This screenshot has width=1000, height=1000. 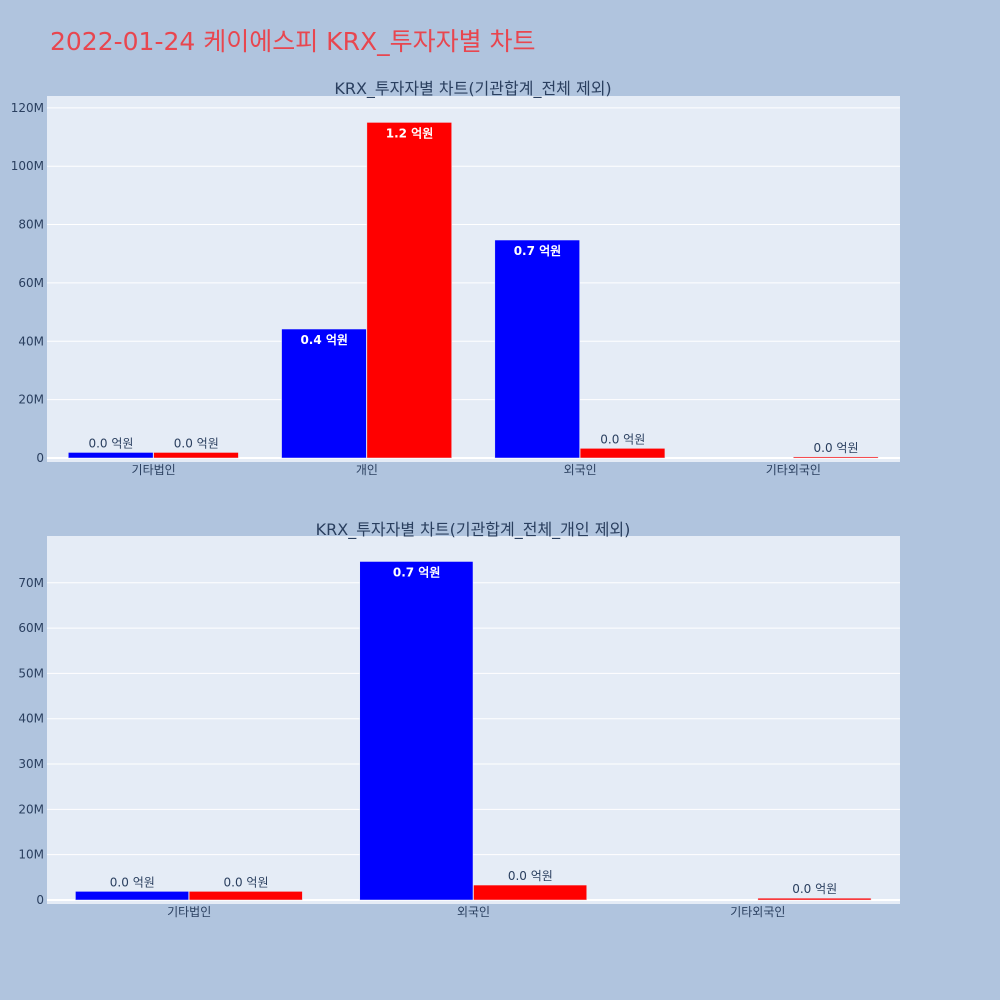 What do you see at coordinates (410, 133) in the screenshot?
I see `data-label: 1.2 억원` at bounding box center [410, 133].